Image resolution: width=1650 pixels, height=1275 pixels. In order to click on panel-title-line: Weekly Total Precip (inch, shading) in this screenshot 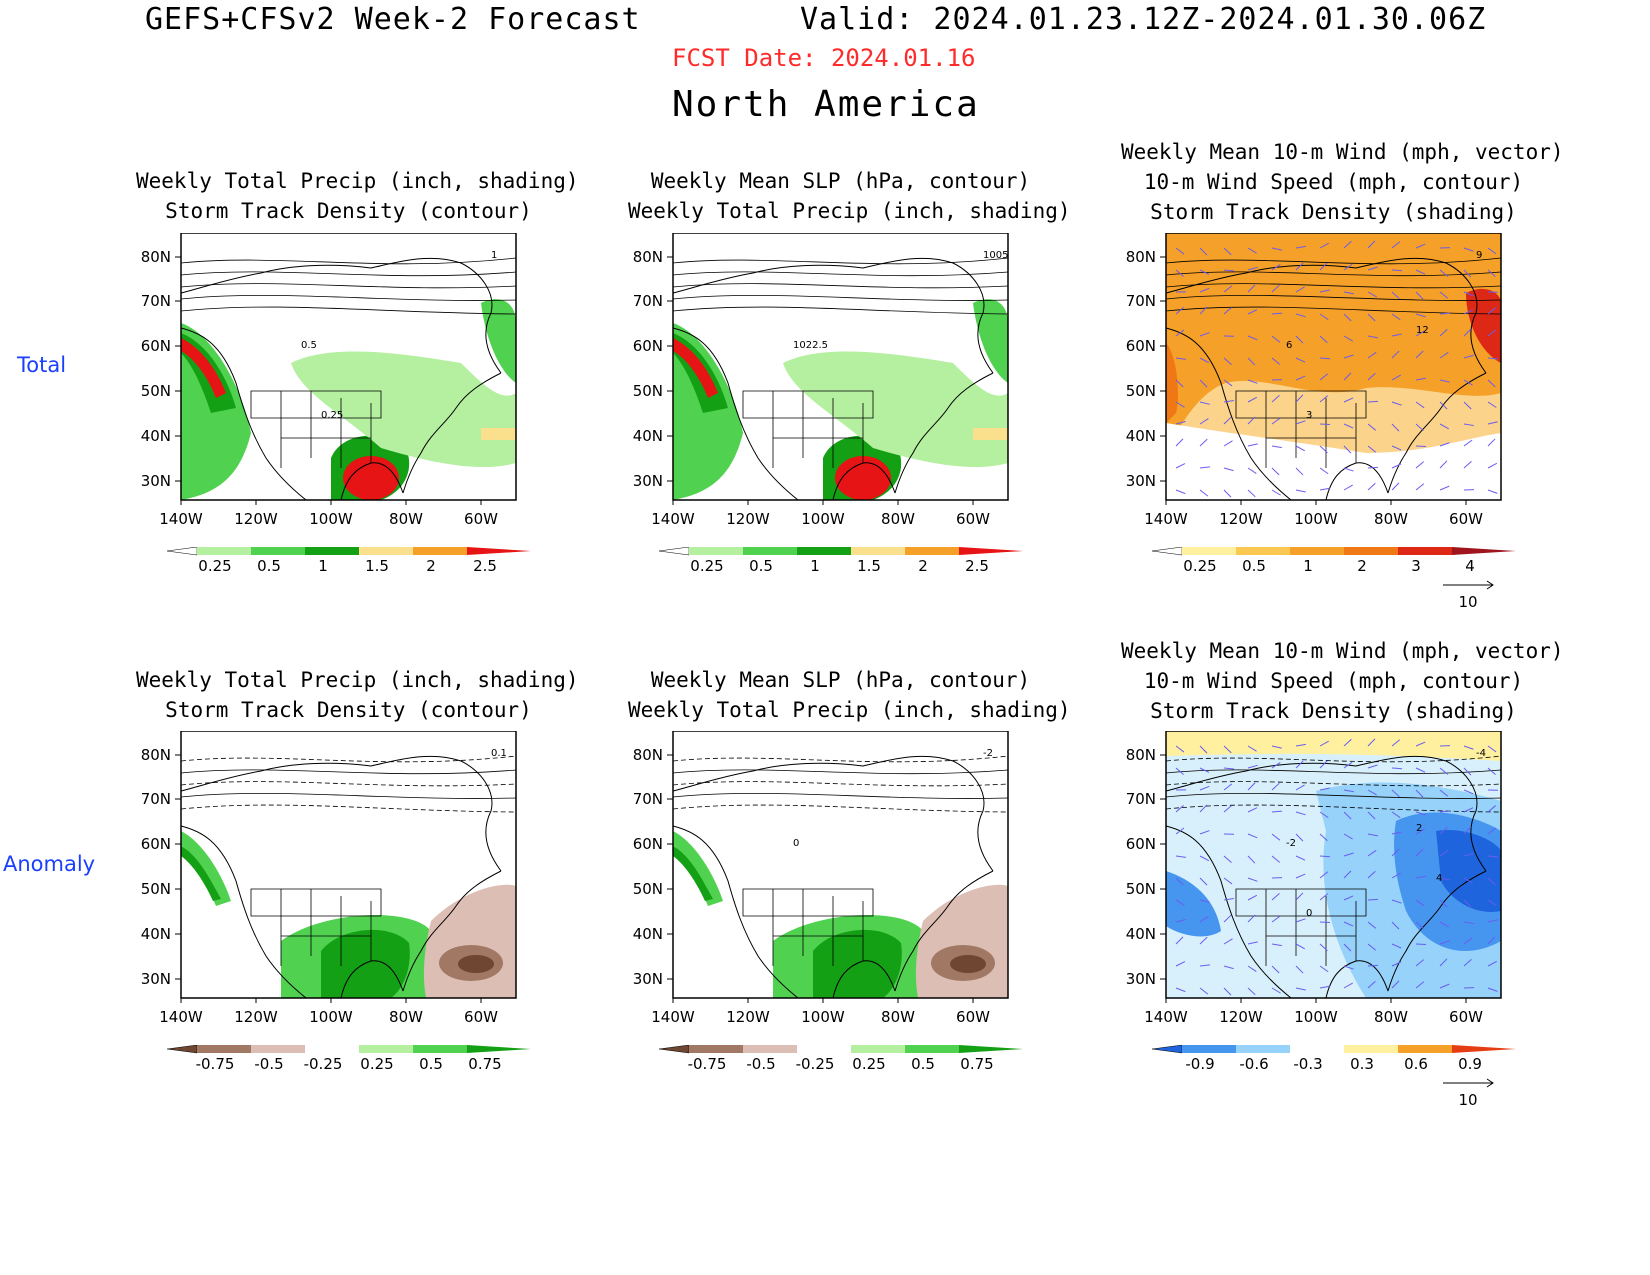, I will do `click(357, 181)`.